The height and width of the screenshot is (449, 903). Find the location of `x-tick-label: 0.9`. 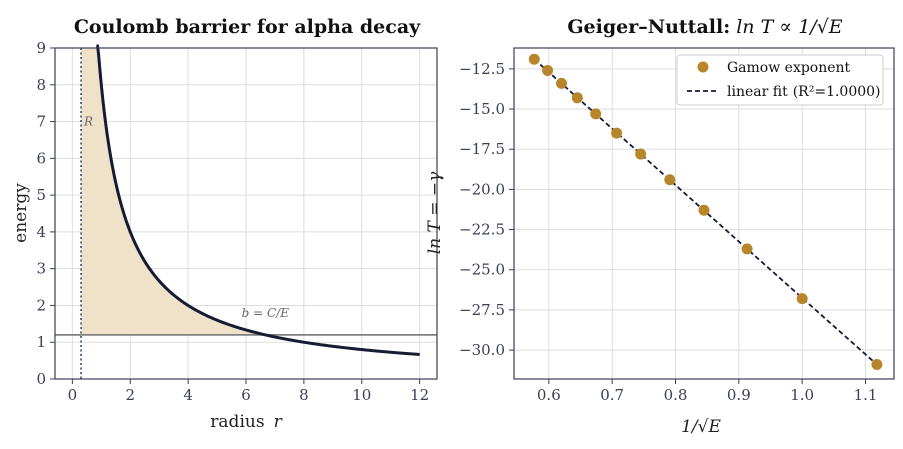

x-tick-label: 0.9 is located at coordinates (739, 395).